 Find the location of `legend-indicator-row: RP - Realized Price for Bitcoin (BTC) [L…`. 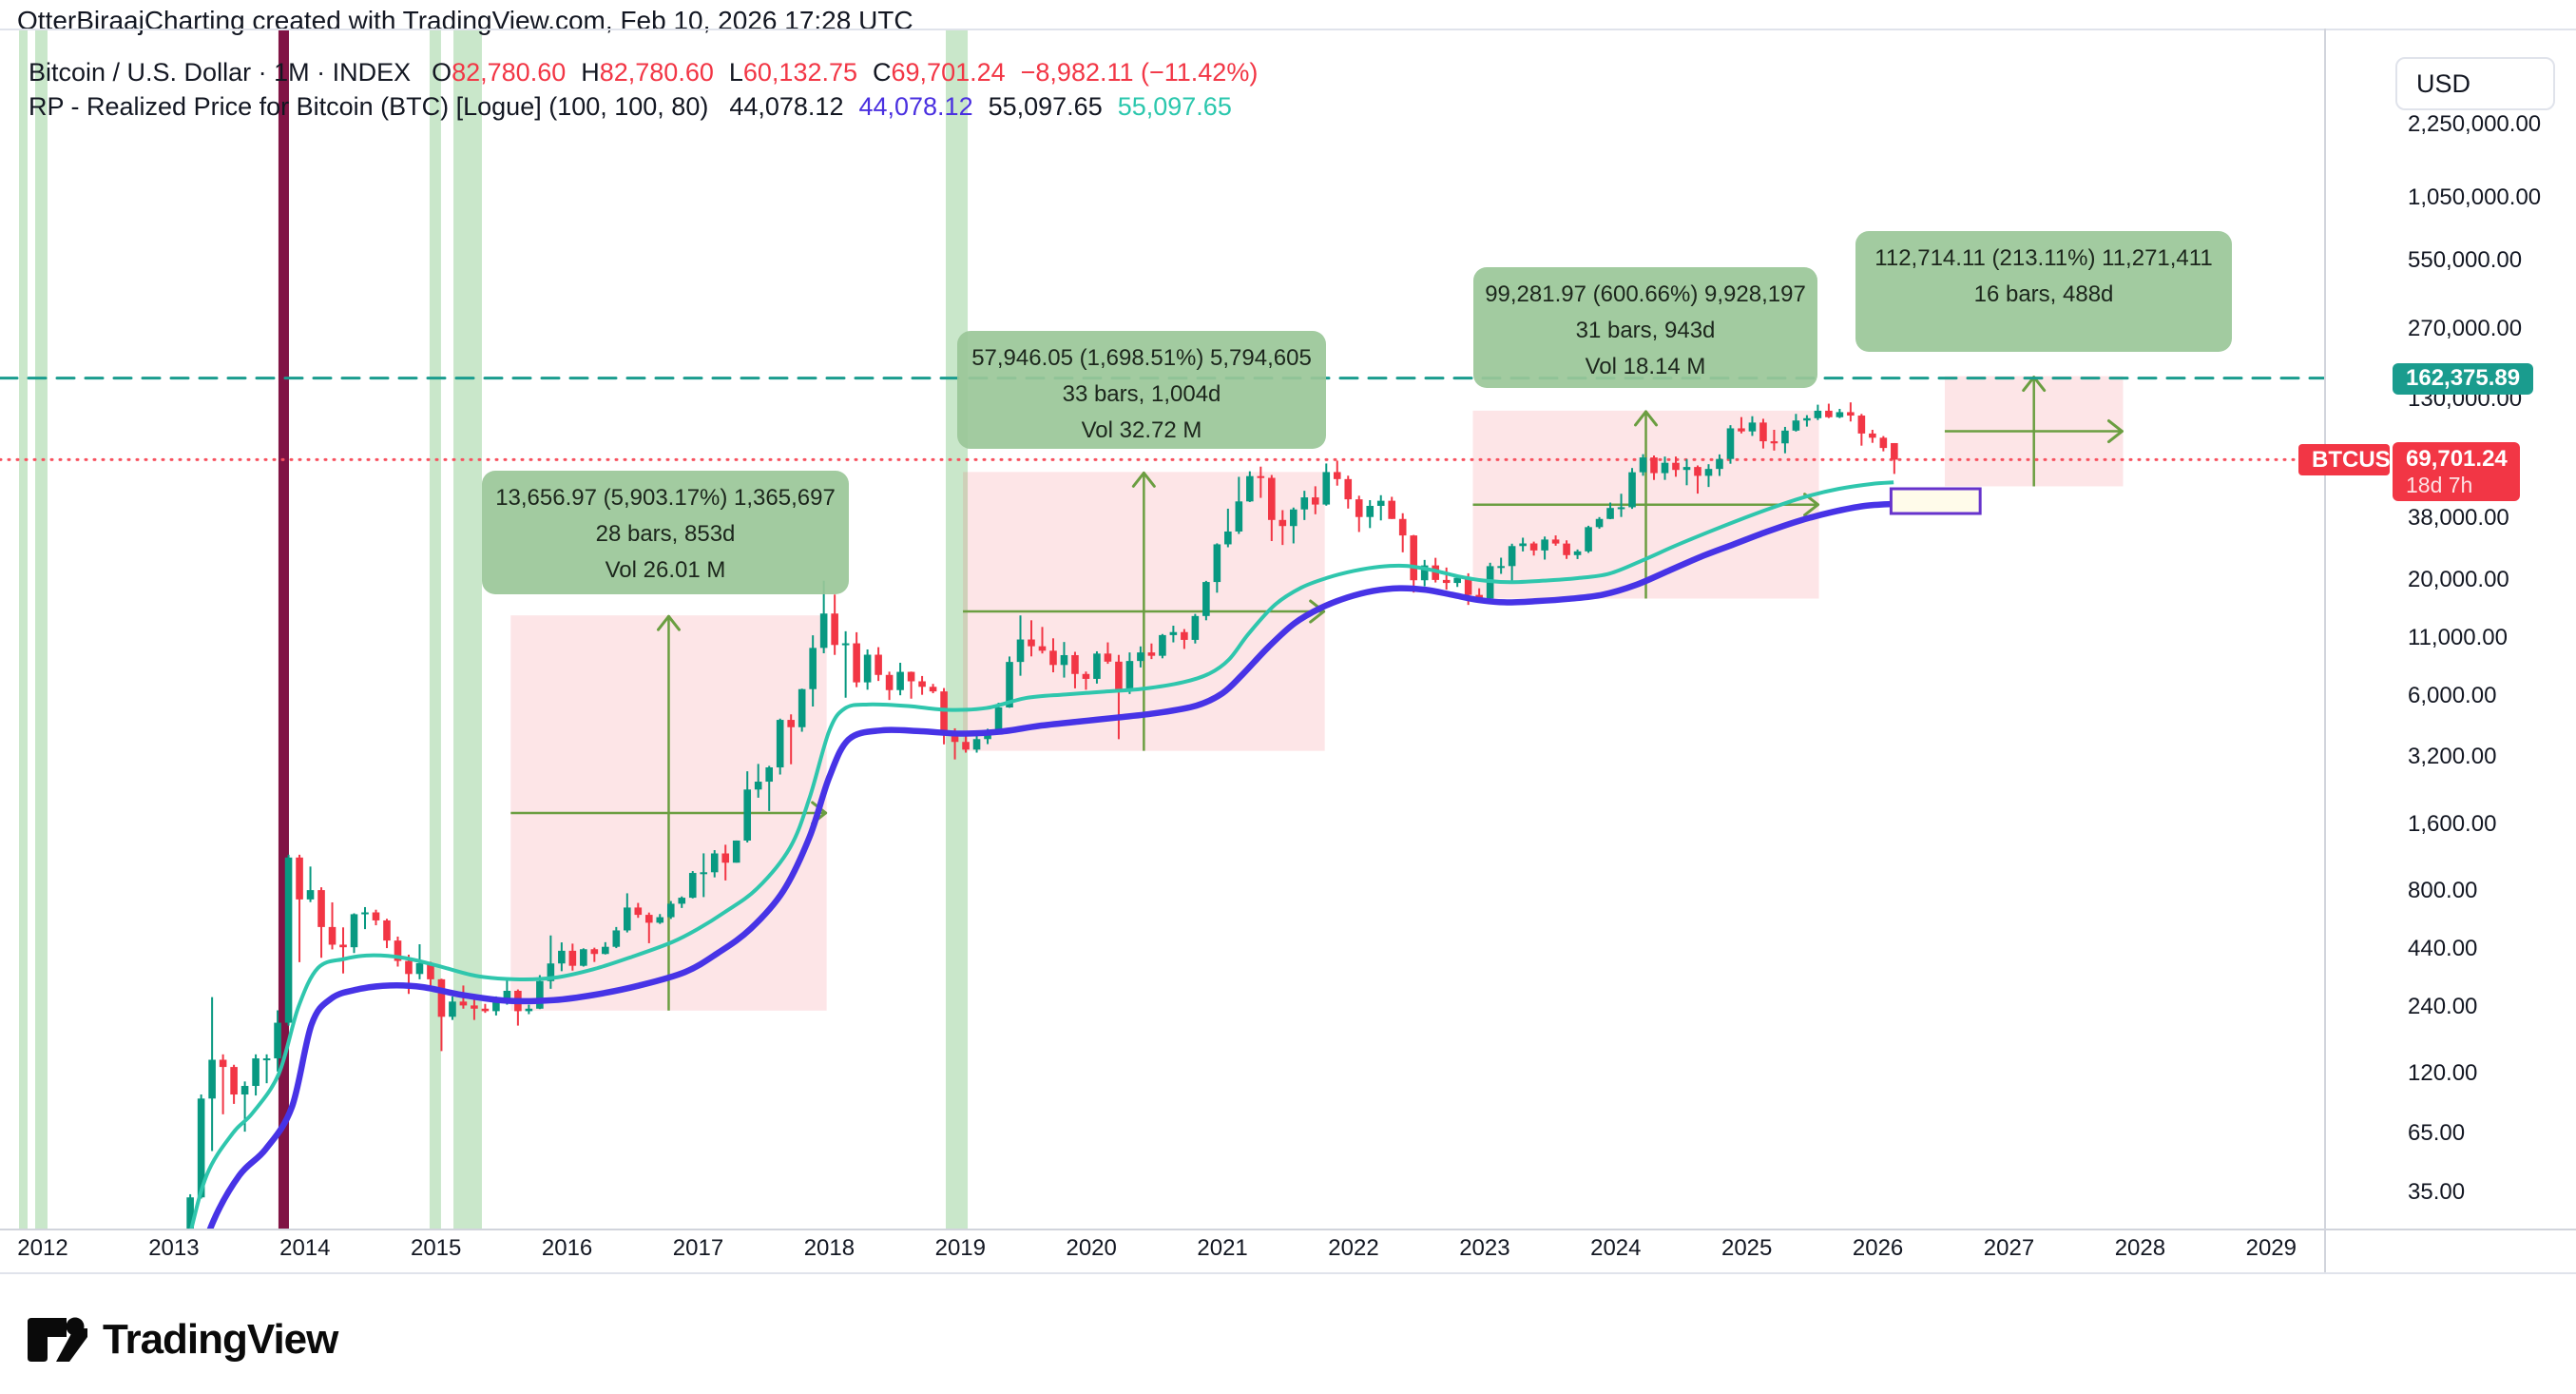

legend-indicator-row: RP - Realized Price for Bitcoin (BTC) [L… is located at coordinates (638, 107).